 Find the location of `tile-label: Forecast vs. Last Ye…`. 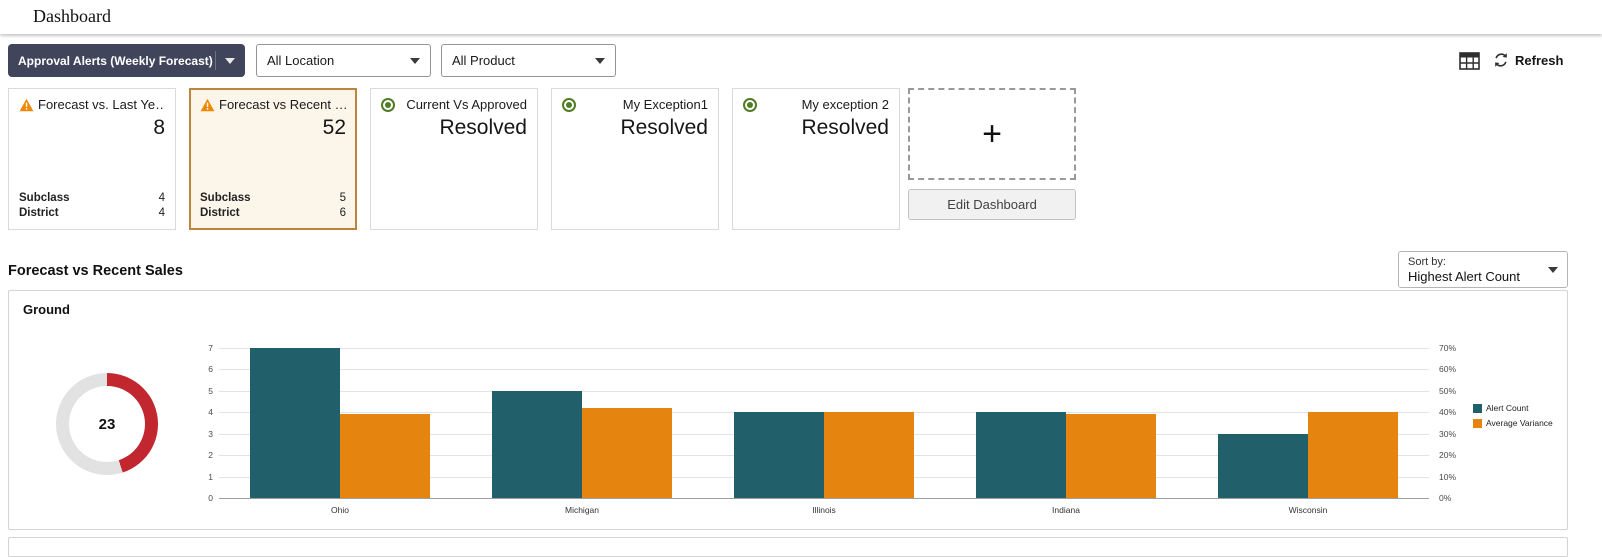

tile-label: Forecast vs. Last Ye… is located at coordinates (101, 104).